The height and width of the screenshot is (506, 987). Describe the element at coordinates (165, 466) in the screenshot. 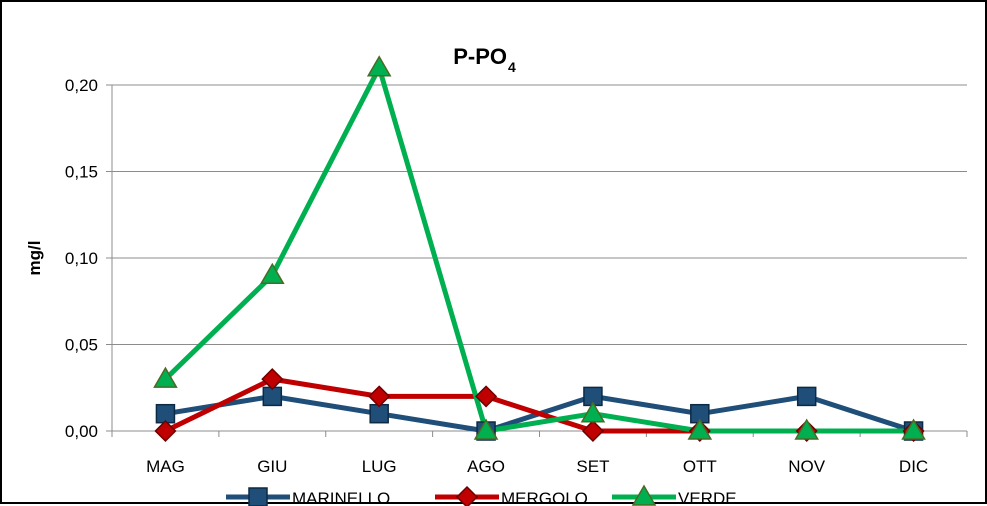

I see `x-tick-label: MAG` at that location.